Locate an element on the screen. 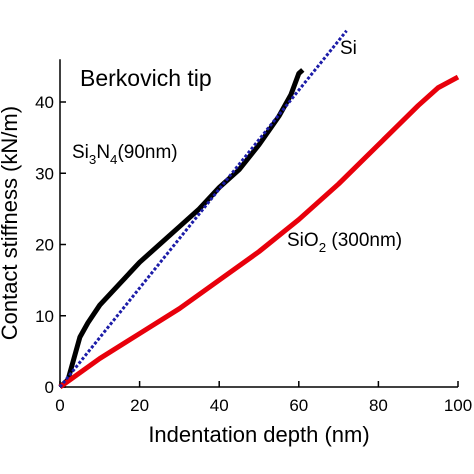  y-tick-label: 0 is located at coordinates (49, 387).